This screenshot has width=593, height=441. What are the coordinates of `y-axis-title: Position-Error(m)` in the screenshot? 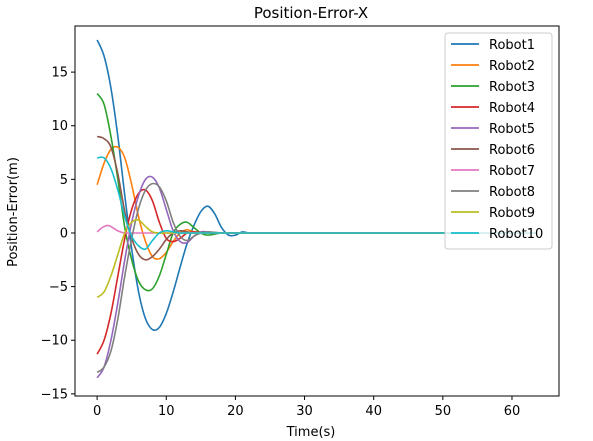 It's located at (13, 212).